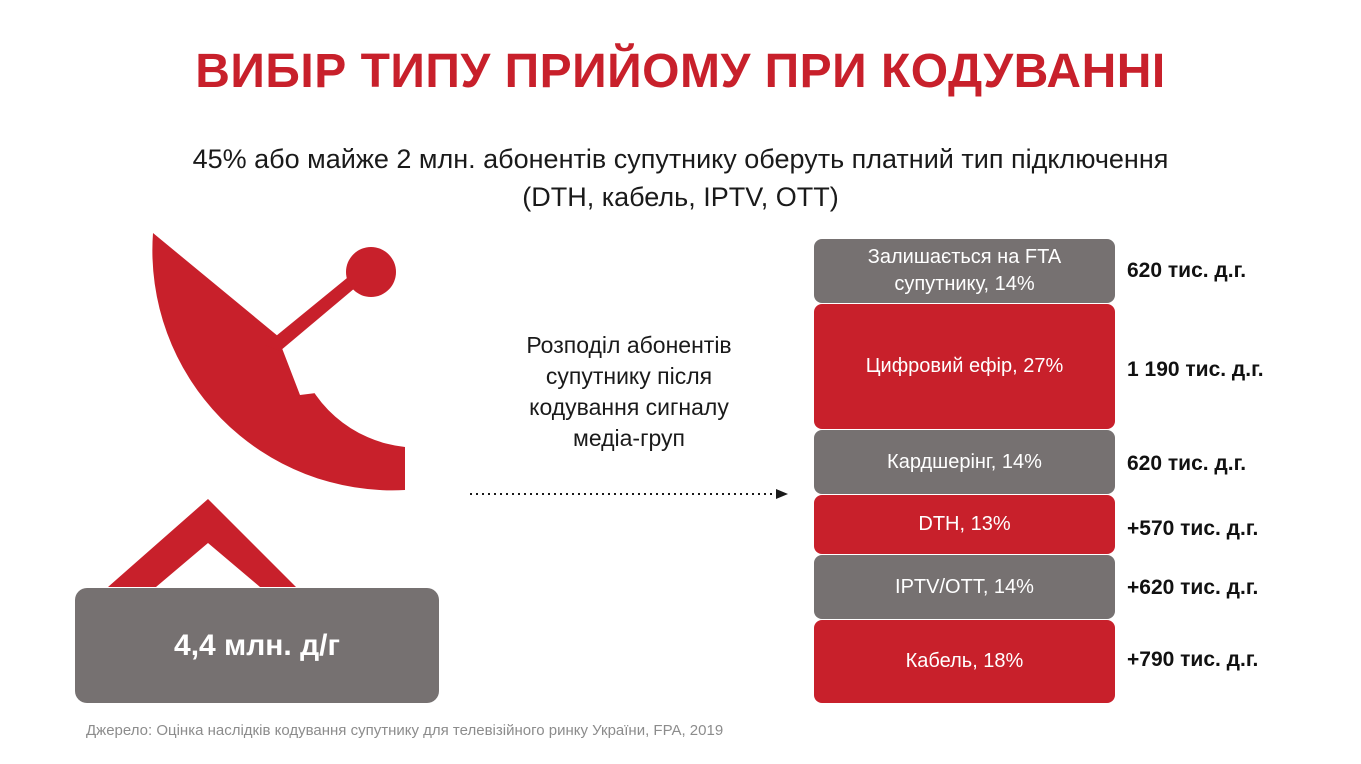  What do you see at coordinates (680, 197) in the screenshot?
I see `subtitle-line-2: (DTH, кабель, IPTV, OTT)` at bounding box center [680, 197].